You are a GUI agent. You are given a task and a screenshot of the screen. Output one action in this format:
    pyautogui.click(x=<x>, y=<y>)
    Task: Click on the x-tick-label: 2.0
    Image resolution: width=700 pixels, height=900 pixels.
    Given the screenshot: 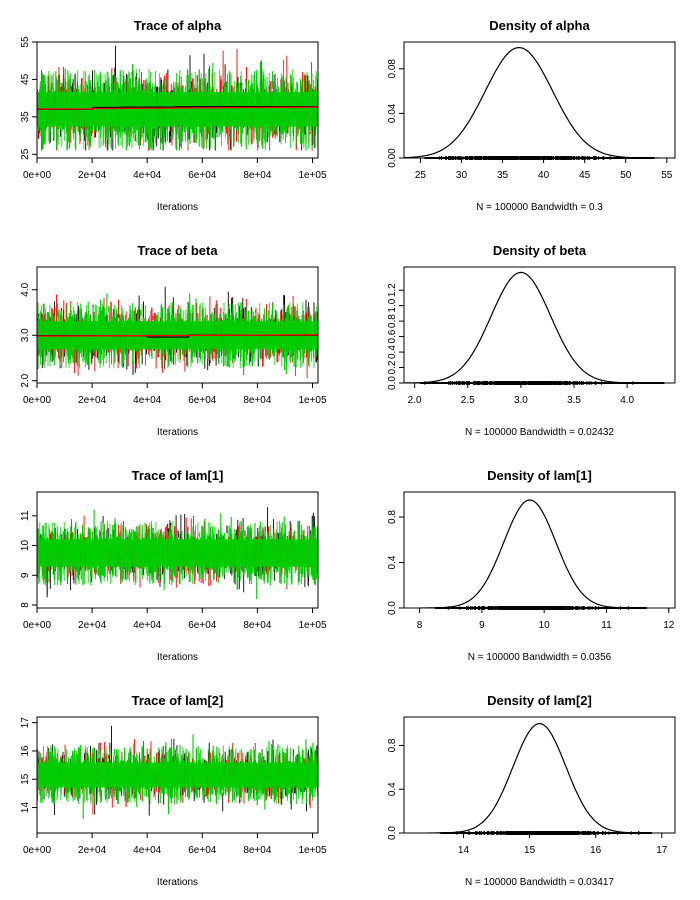 What is the action you would take?
    pyautogui.click(x=415, y=400)
    